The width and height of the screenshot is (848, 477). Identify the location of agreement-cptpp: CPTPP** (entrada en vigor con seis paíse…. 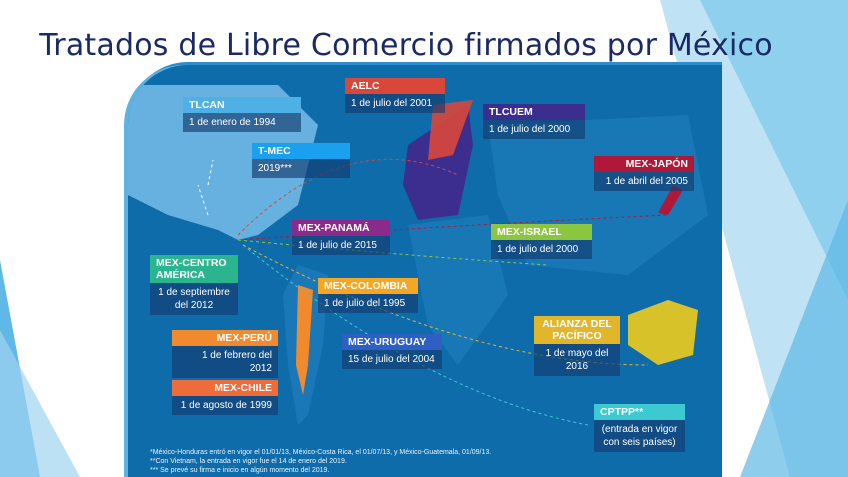
(639, 428).